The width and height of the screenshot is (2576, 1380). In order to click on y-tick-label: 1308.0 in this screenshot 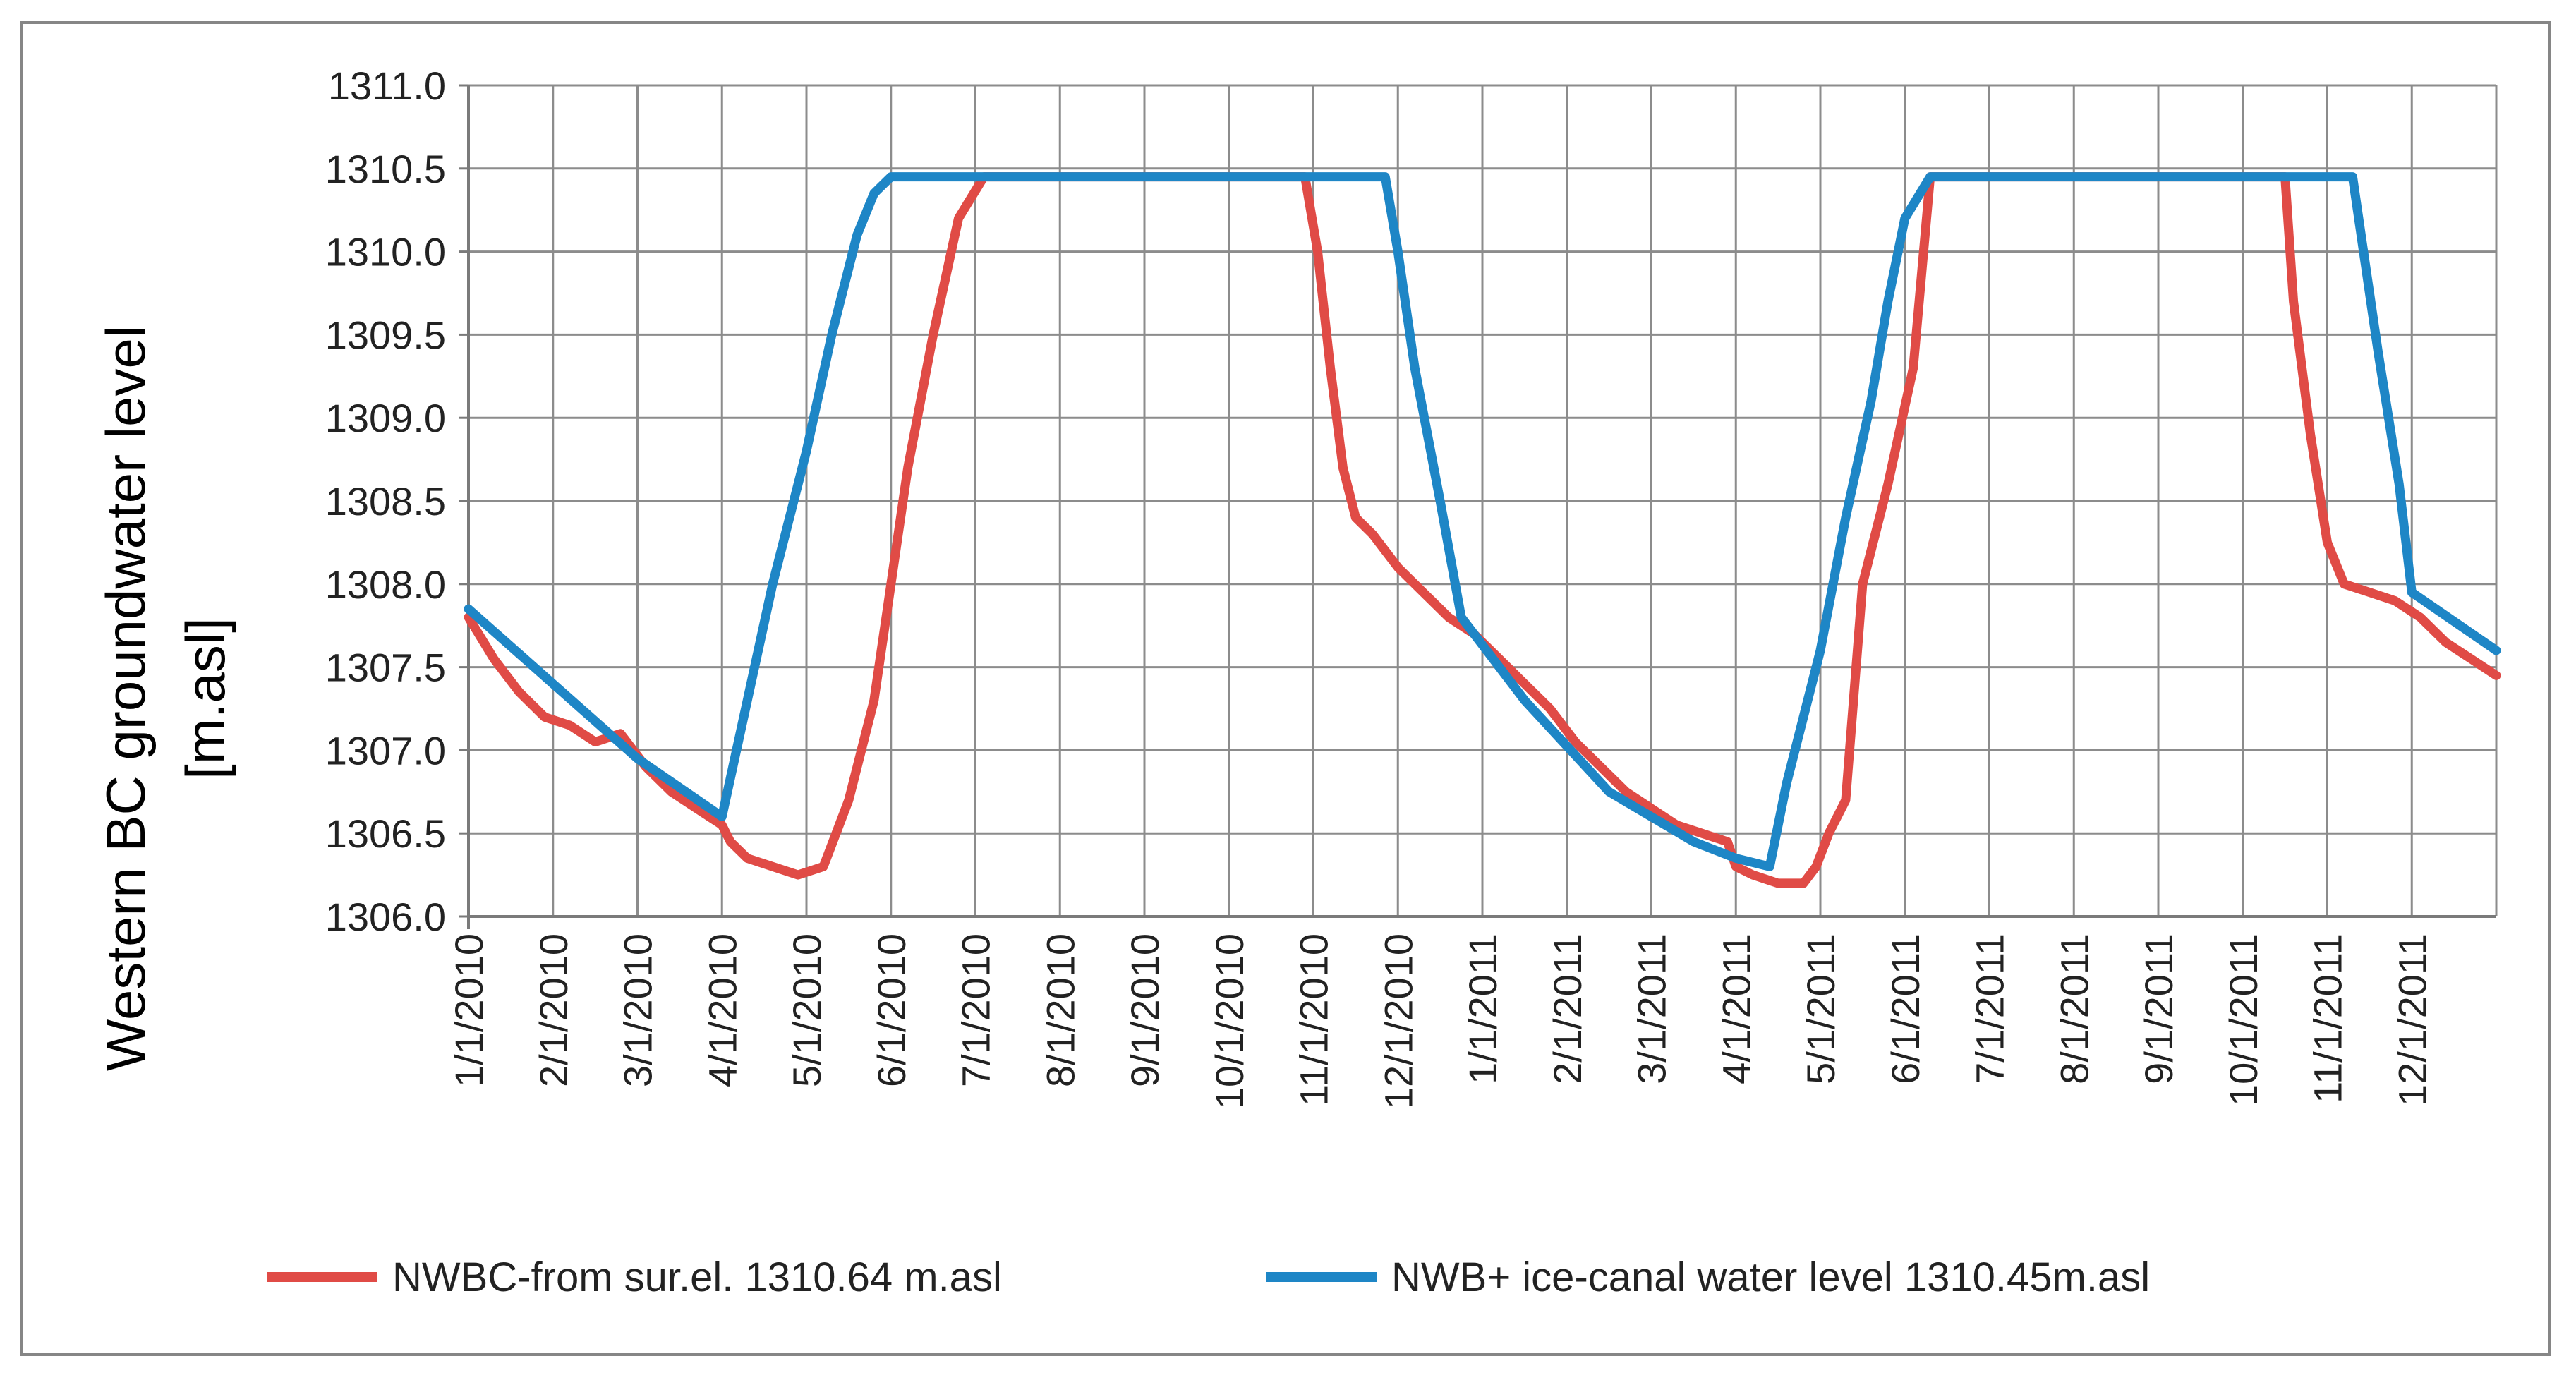, I will do `click(386, 584)`.